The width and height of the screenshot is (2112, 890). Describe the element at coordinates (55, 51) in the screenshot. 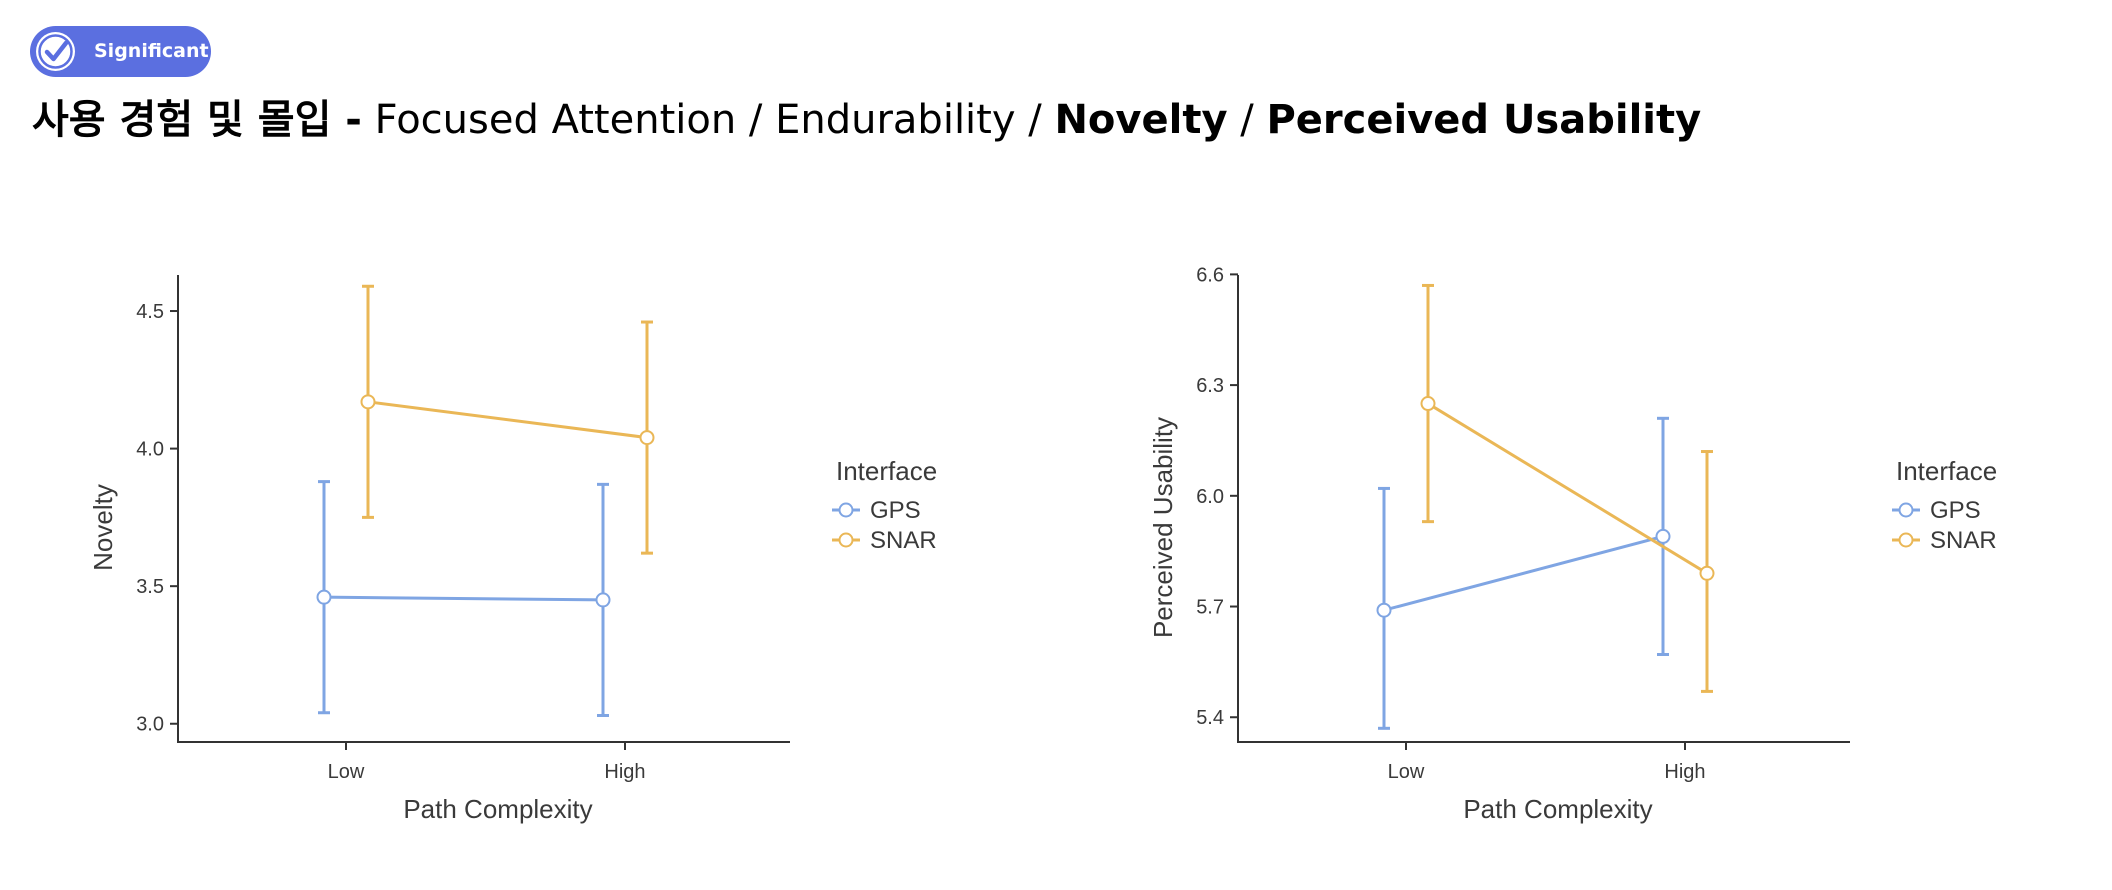

I see `check-circle-icon` at that location.